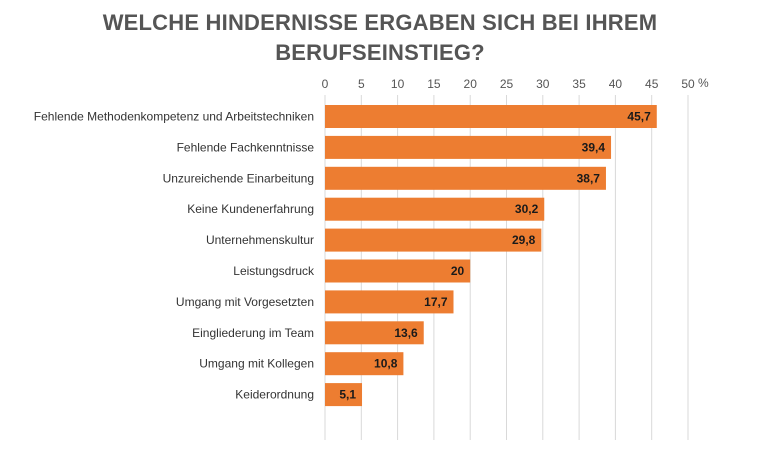 The width and height of the screenshot is (760, 453). Describe the element at coordinates (639, 117) in the screenshot. I see `data-label: 45,7` at that location.